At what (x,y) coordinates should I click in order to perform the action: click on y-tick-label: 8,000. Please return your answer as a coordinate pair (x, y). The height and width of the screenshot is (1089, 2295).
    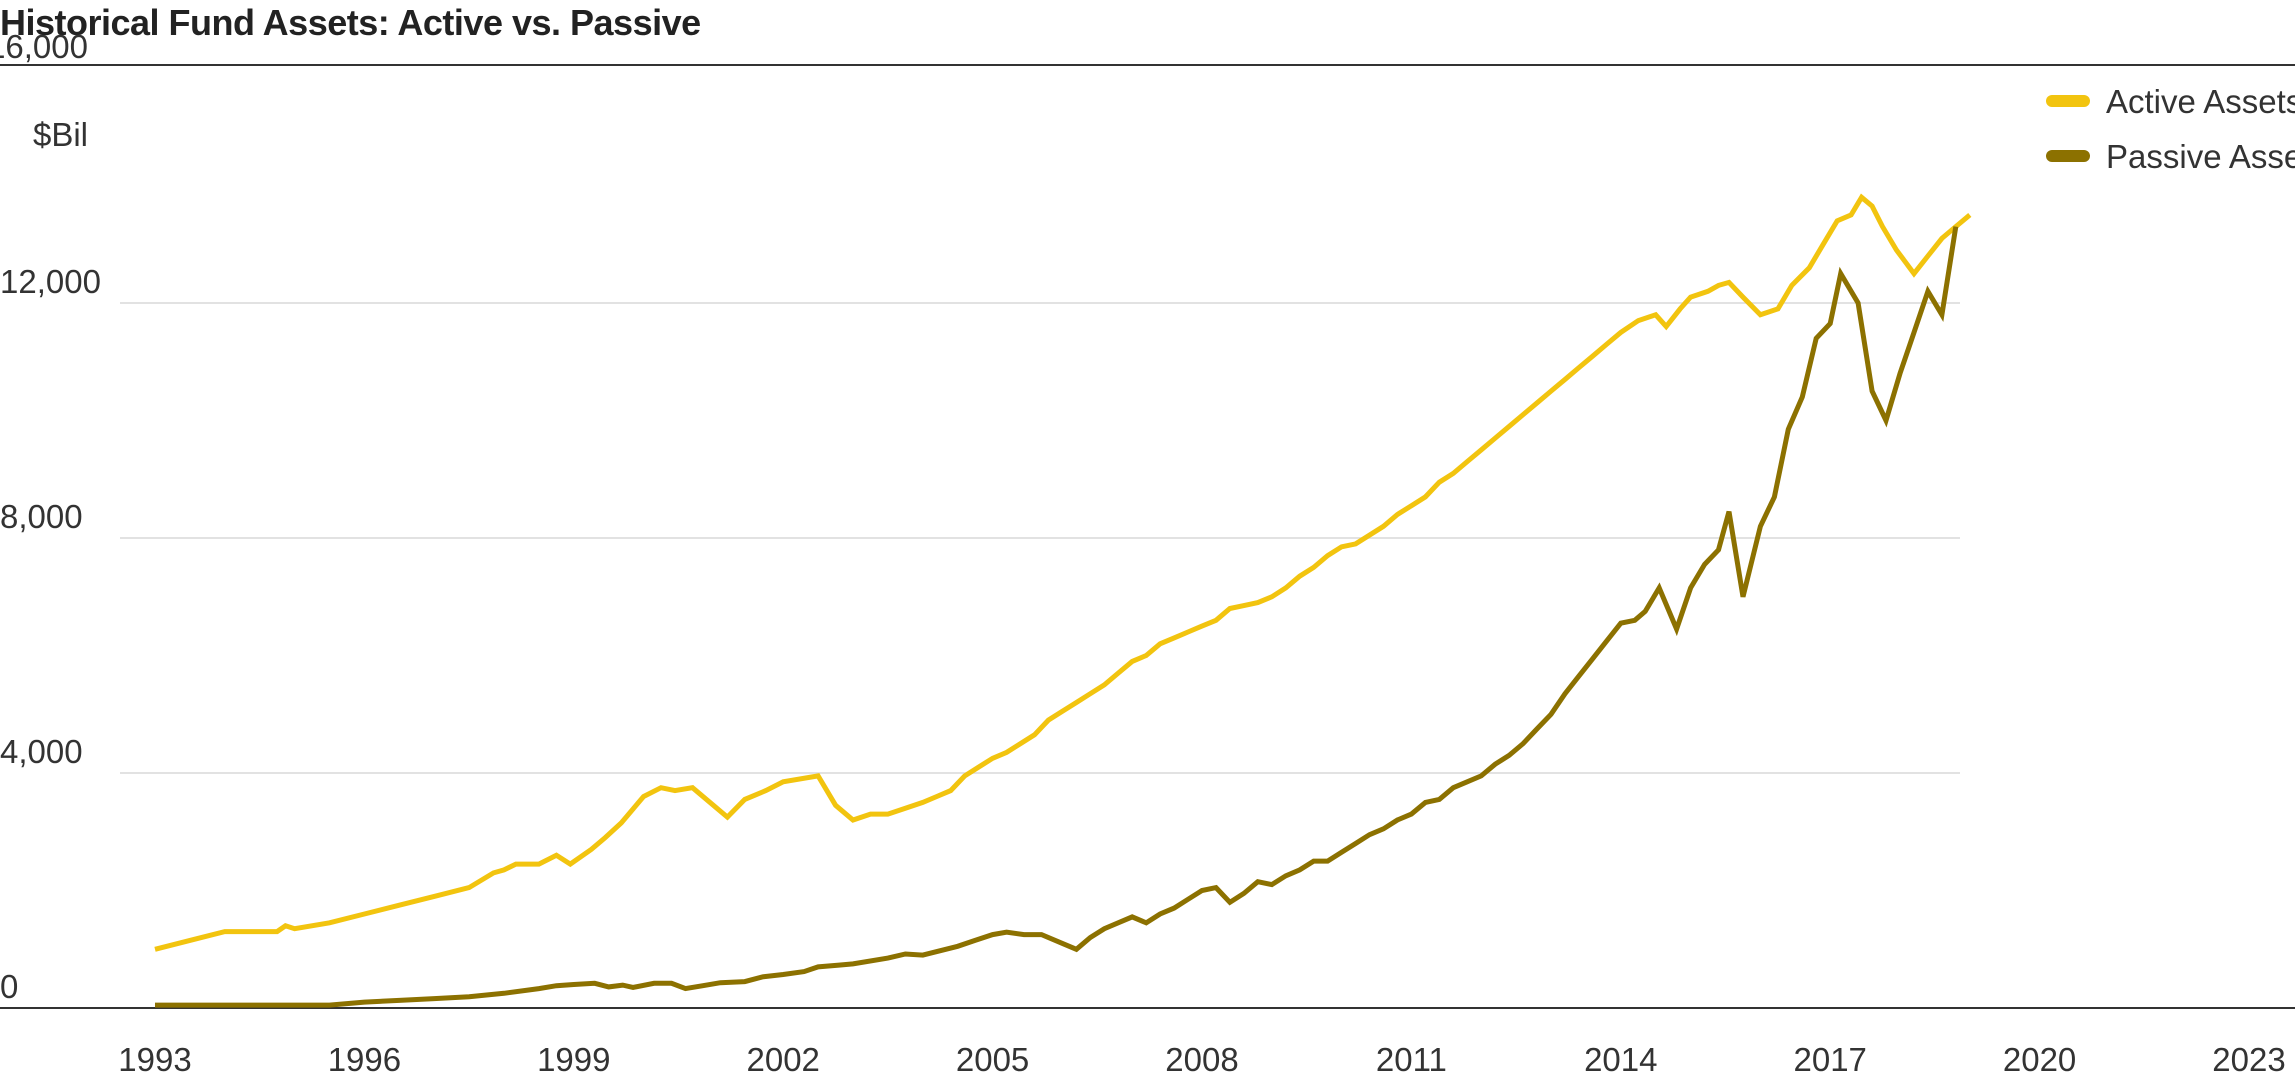
    Looking at the image, I should click on (41, 516).